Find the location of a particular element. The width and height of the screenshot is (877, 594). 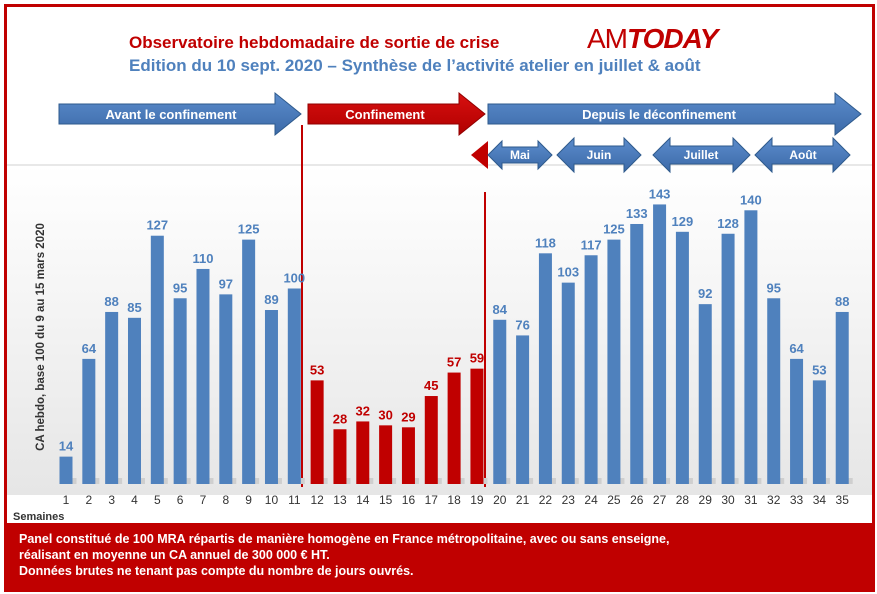

x-tick-week-6: 6 is located at coordinates (180, 500).